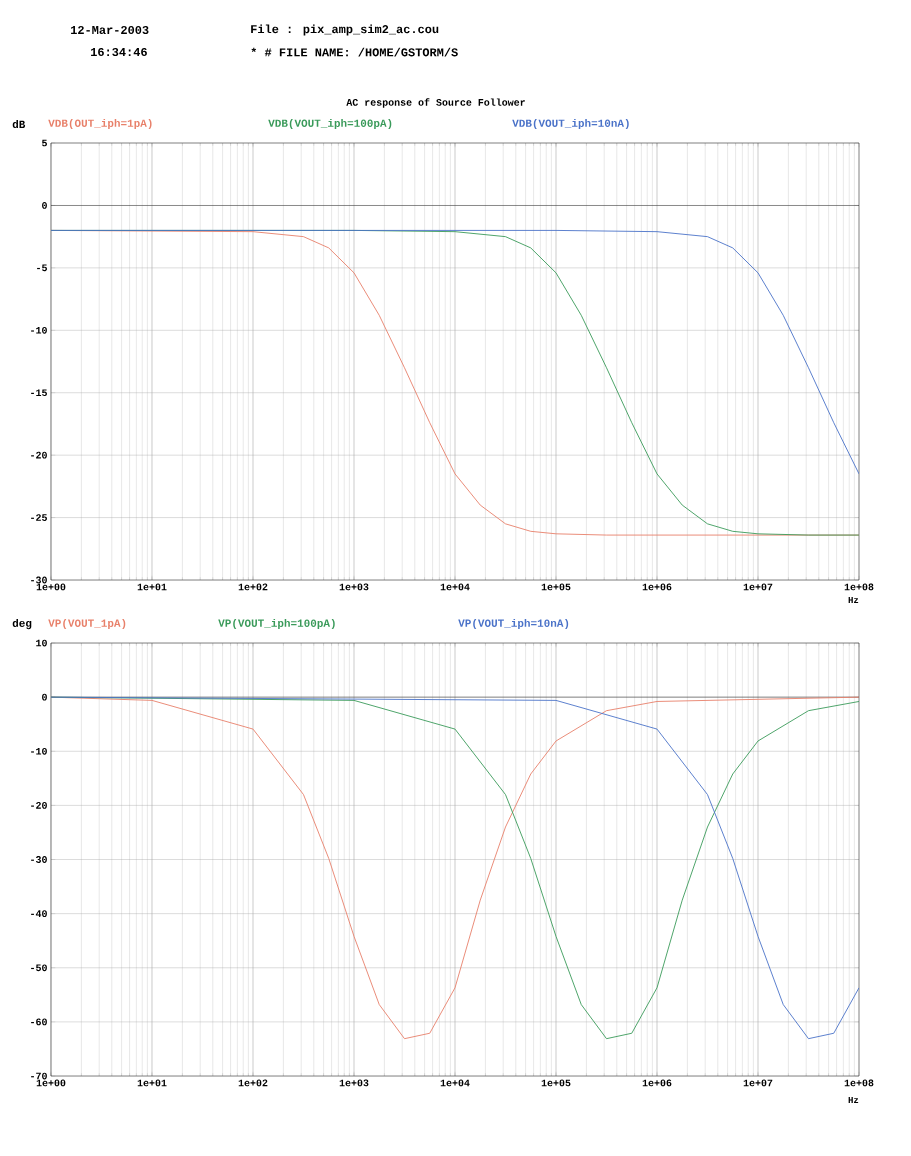 The image size is (911, 1156). Describe the element at coordinates (119, 52) in the screenshot. I see `text: 16:34:46` at that location.